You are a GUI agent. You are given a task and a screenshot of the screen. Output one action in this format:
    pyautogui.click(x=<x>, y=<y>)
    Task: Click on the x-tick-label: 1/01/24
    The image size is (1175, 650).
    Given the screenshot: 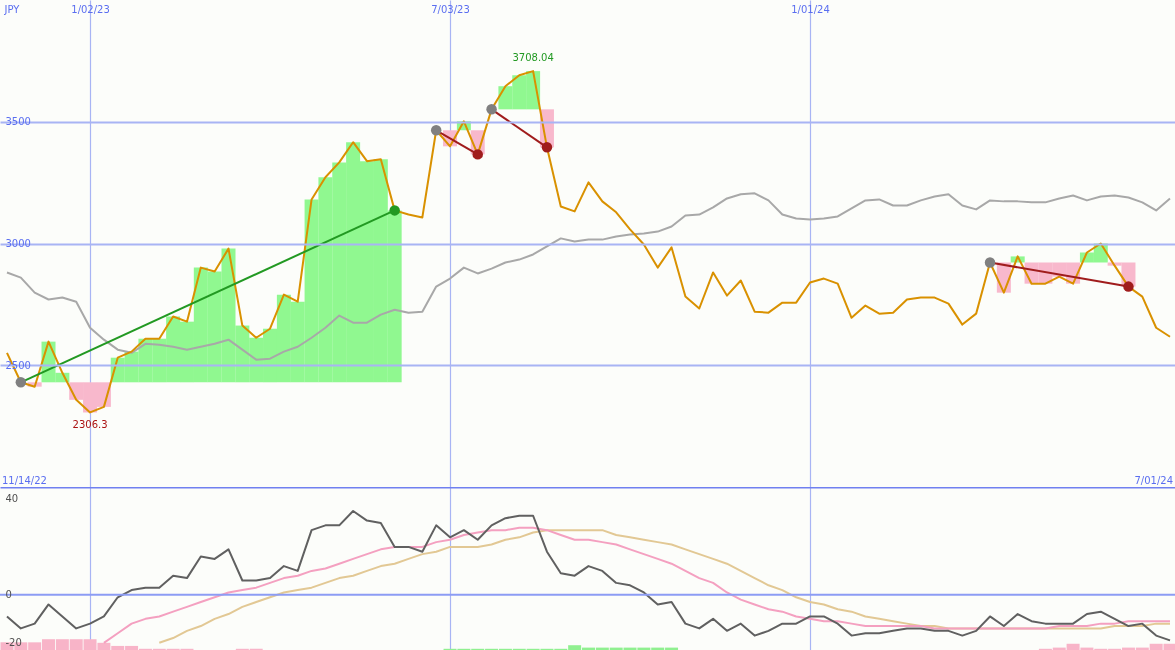 What is the action you would take?
    pyautogui.click(x=810, y=9)
    